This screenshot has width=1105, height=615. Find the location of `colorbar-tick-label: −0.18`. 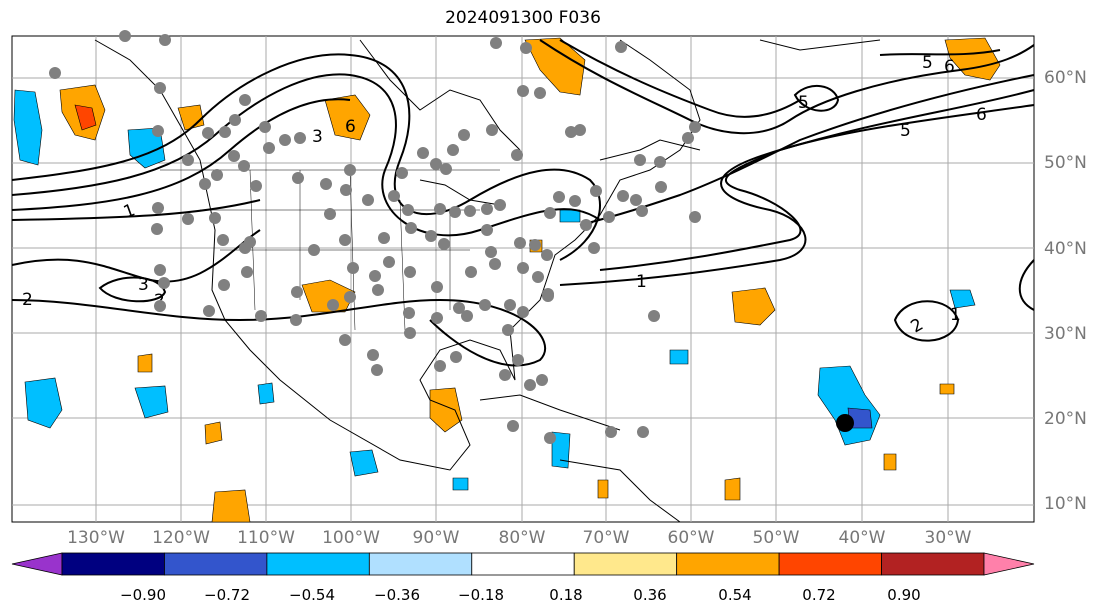

colorbar-tick-label: −0.18 is located at coordinates (481, 595).